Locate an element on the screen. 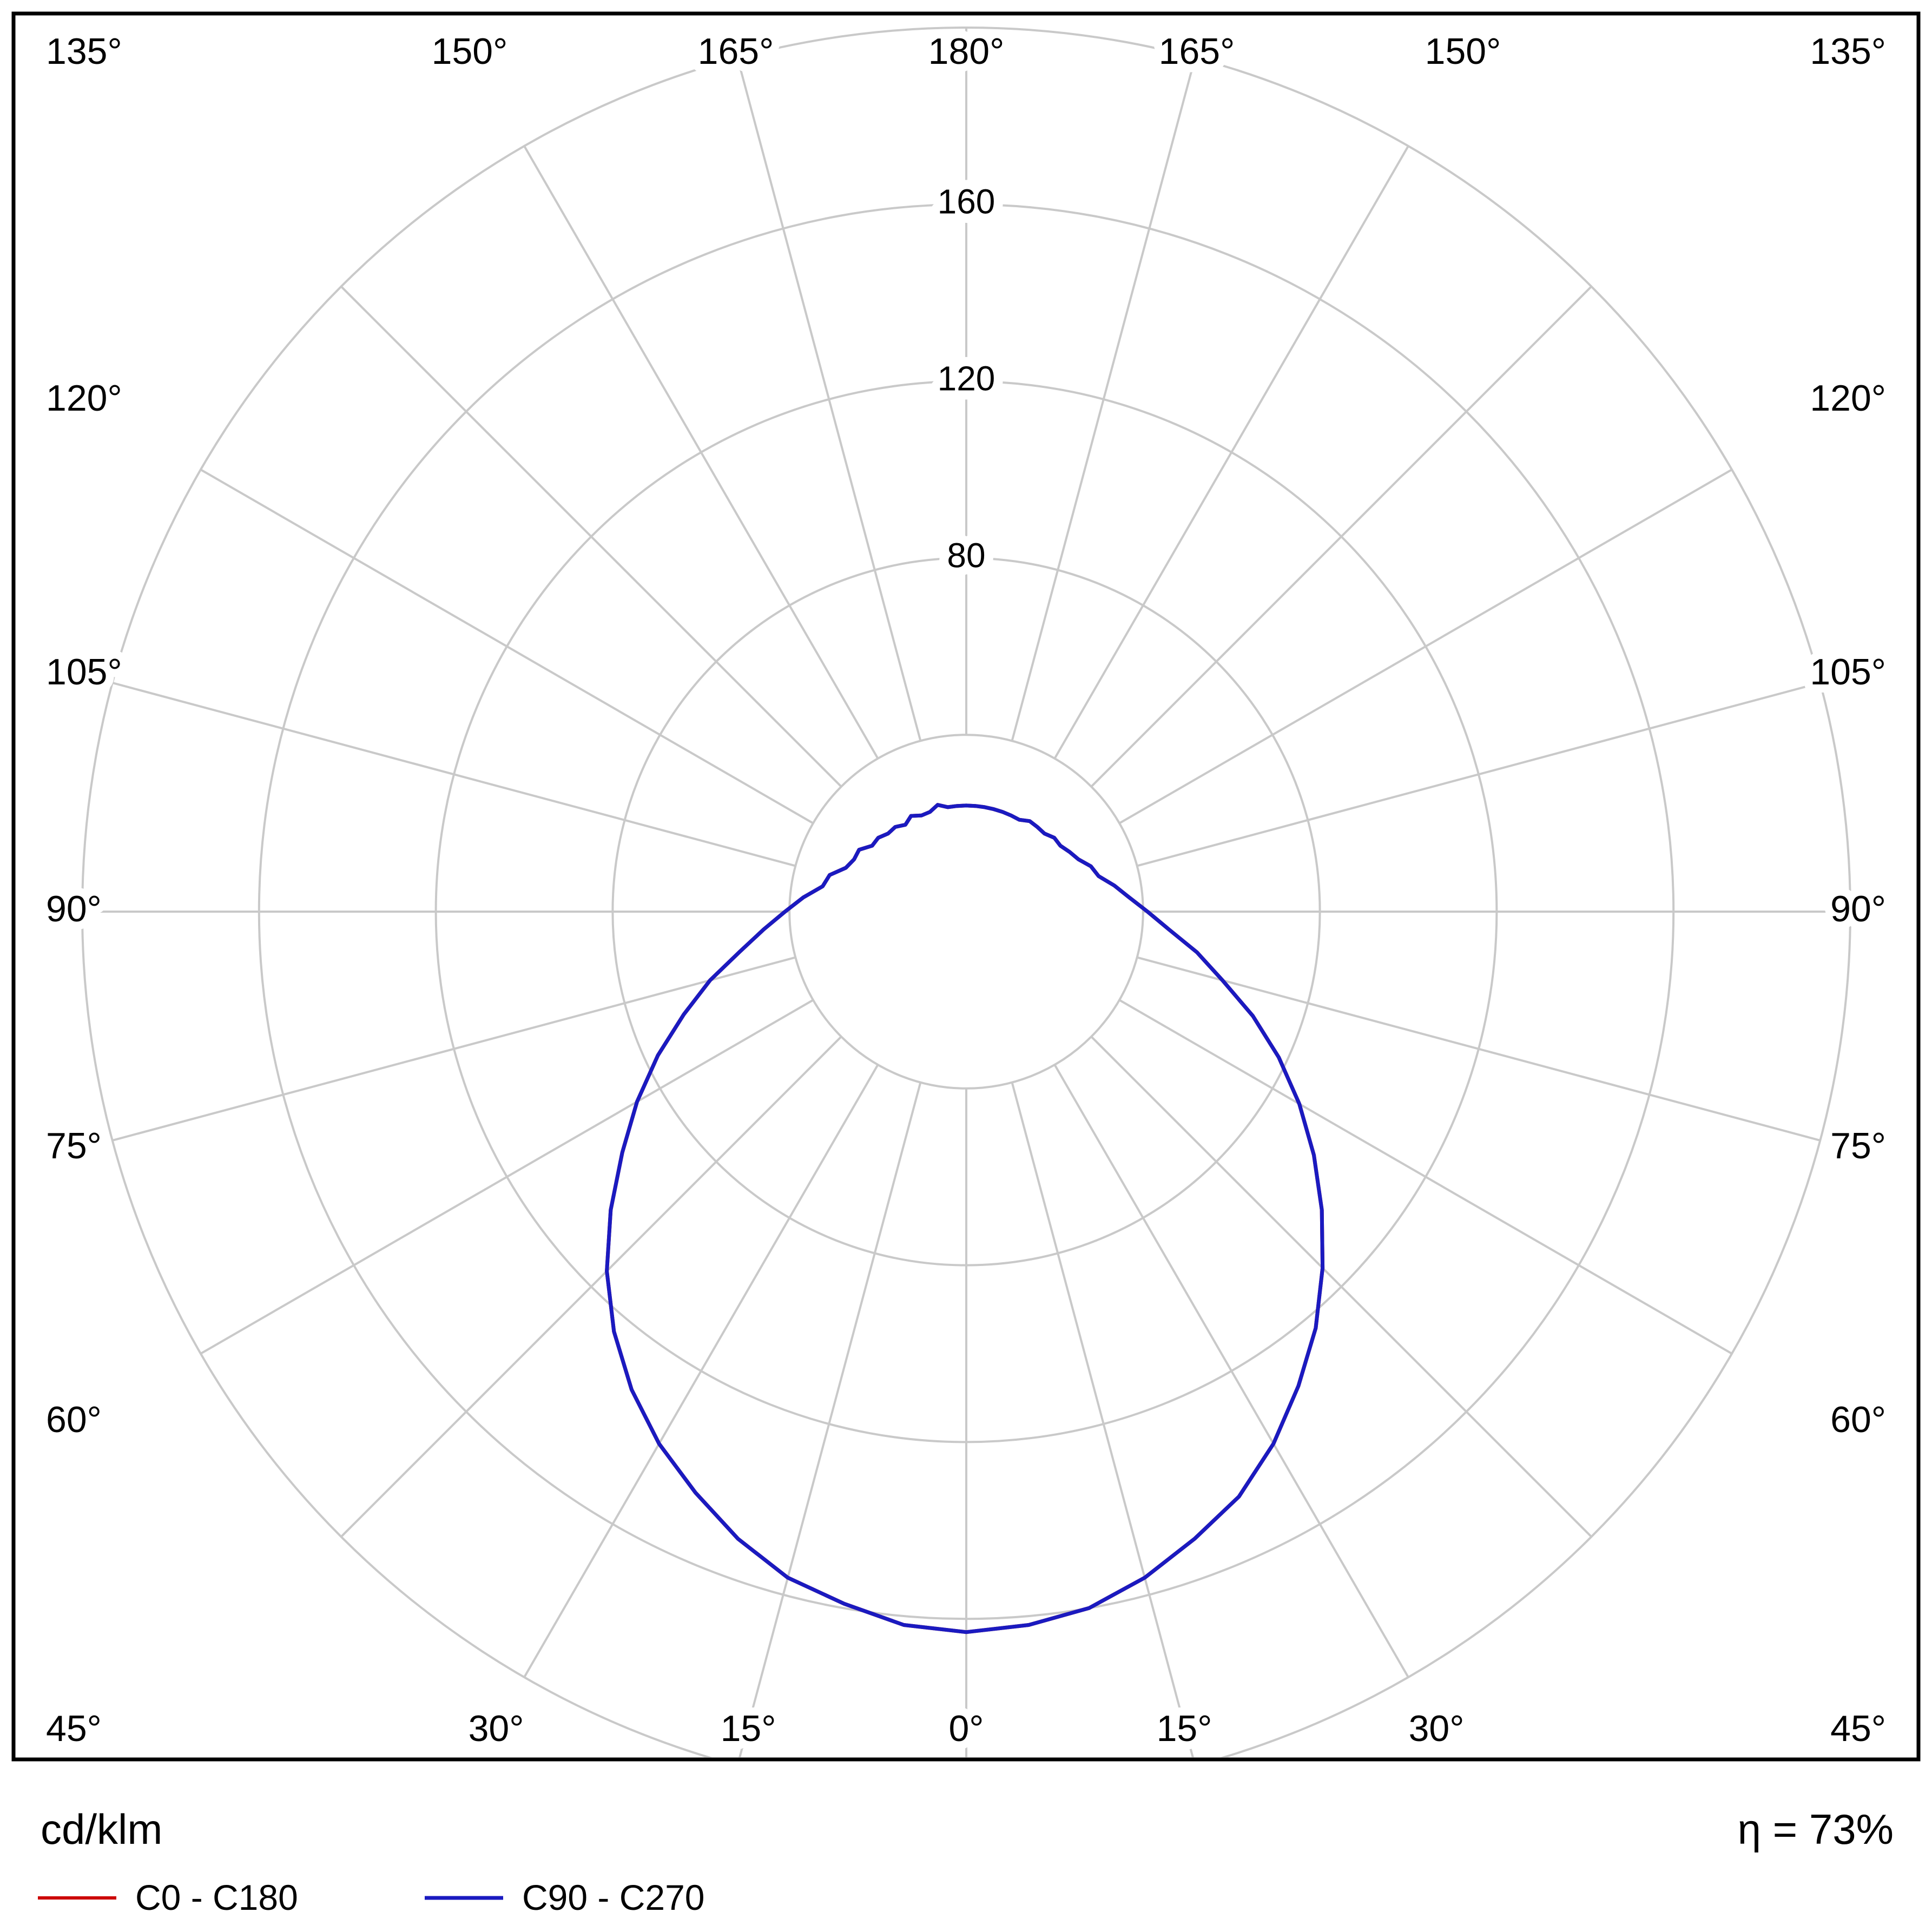 This screenshot has height=1932, width=1932. efficiency-label: η = 73% is located at coordinates (1816, 1829).